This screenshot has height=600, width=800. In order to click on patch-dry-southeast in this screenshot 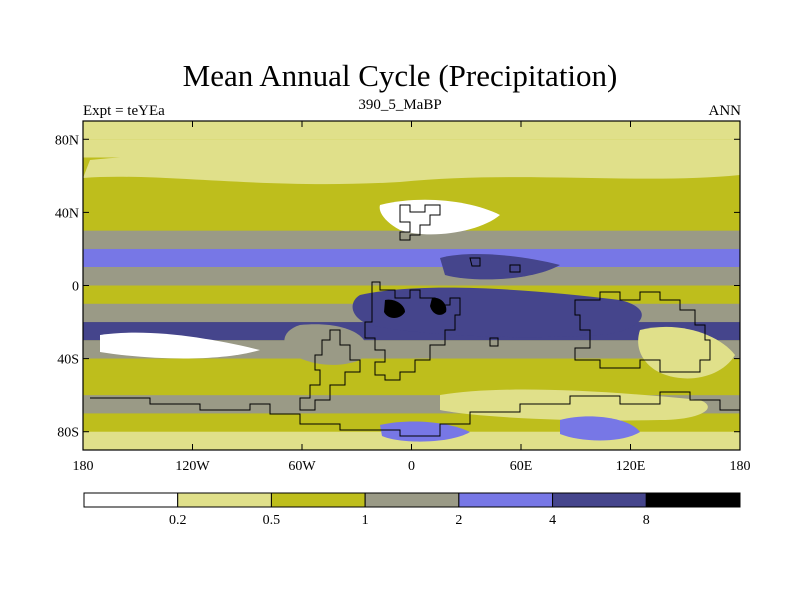, I will do `click(686, 352)`.